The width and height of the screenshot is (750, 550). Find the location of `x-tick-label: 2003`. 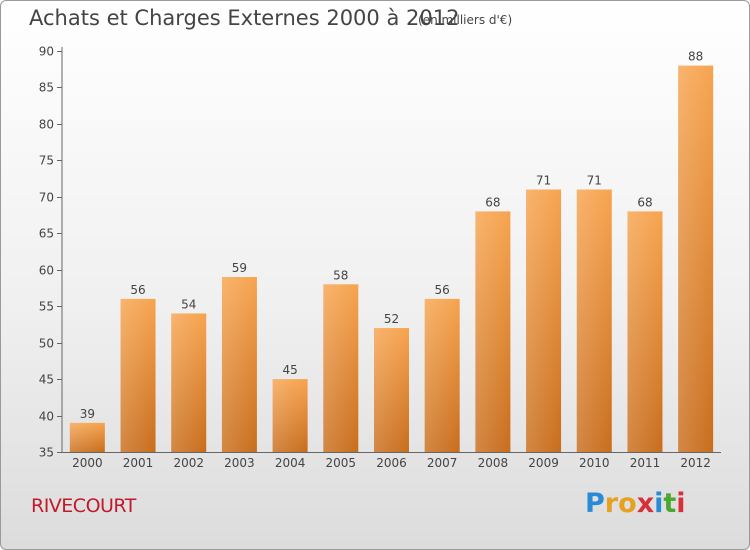

x-tick-label: 2003 is located at coordinates (239, 463).